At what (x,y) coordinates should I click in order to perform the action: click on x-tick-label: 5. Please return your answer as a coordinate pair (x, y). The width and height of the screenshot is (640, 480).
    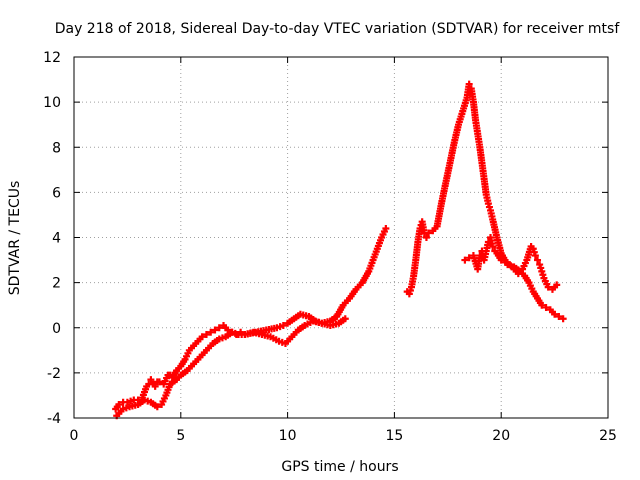
    Looking at the image, I should click on (180, 436).